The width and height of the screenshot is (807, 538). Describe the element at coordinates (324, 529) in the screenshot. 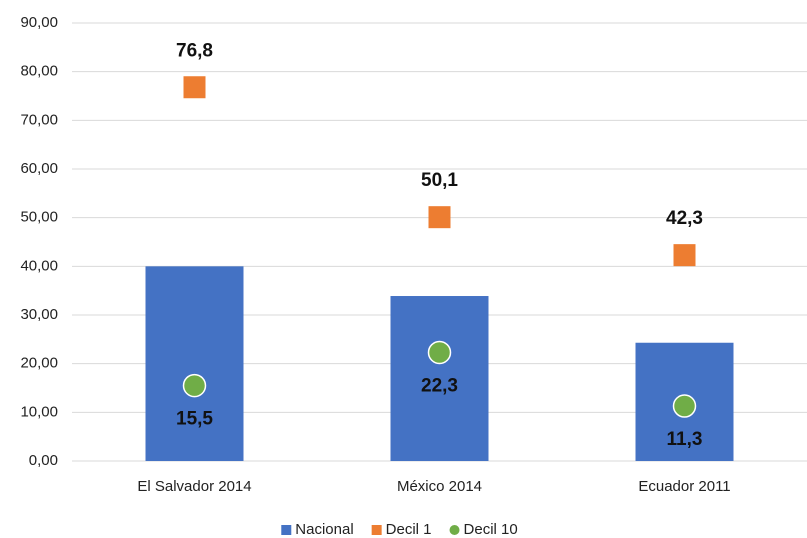

I see `legend-label: Nacional` at that location.